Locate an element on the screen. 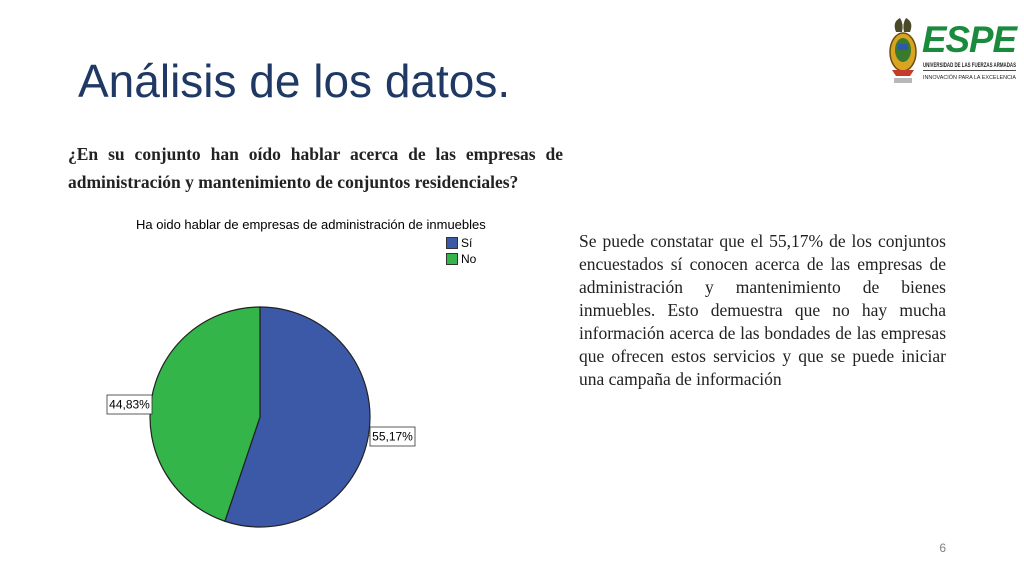  chart-legend: Sí No is located at coordinates (461, 251).